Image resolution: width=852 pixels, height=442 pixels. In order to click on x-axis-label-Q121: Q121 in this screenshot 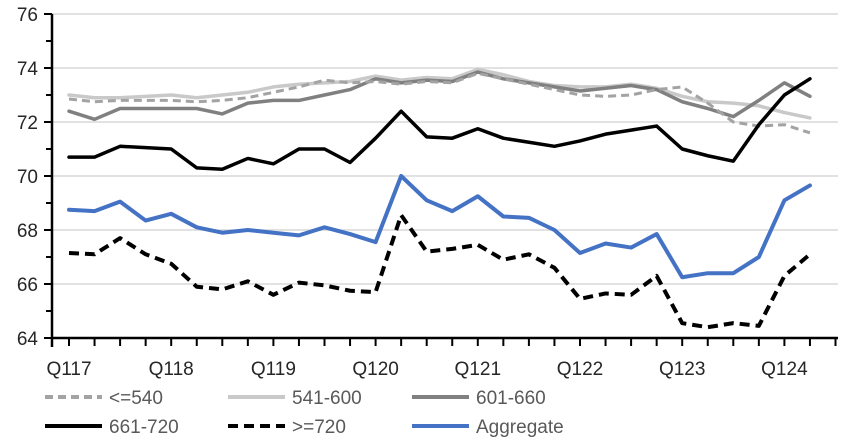, I will do `click(478, 369)`.